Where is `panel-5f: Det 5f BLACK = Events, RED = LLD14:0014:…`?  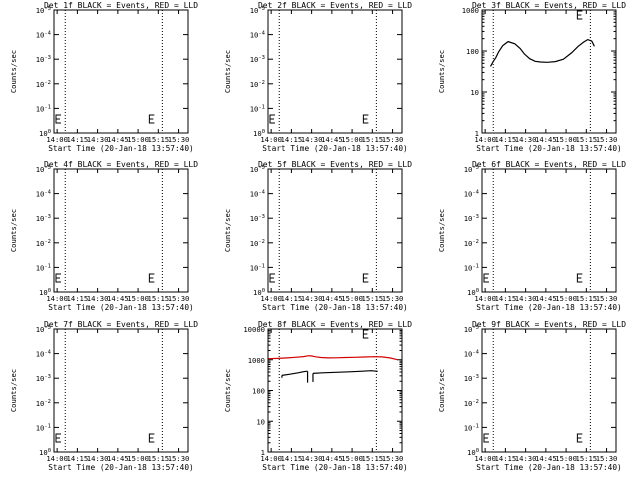
panel-5f: Det 5f BLACK = Events, RED = LLD14:0014:… is located at coordinates (317, 236).